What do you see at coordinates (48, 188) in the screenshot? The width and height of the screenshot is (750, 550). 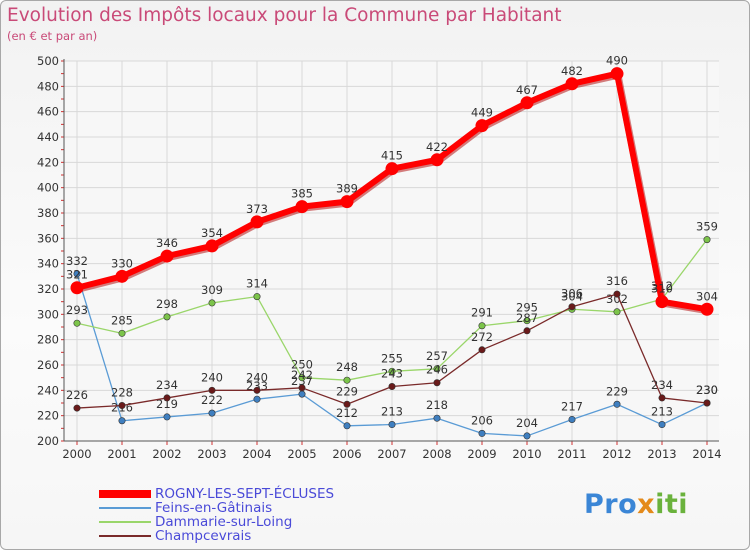 I see `y-tick-label: 400` at bounding box center [48, 188].